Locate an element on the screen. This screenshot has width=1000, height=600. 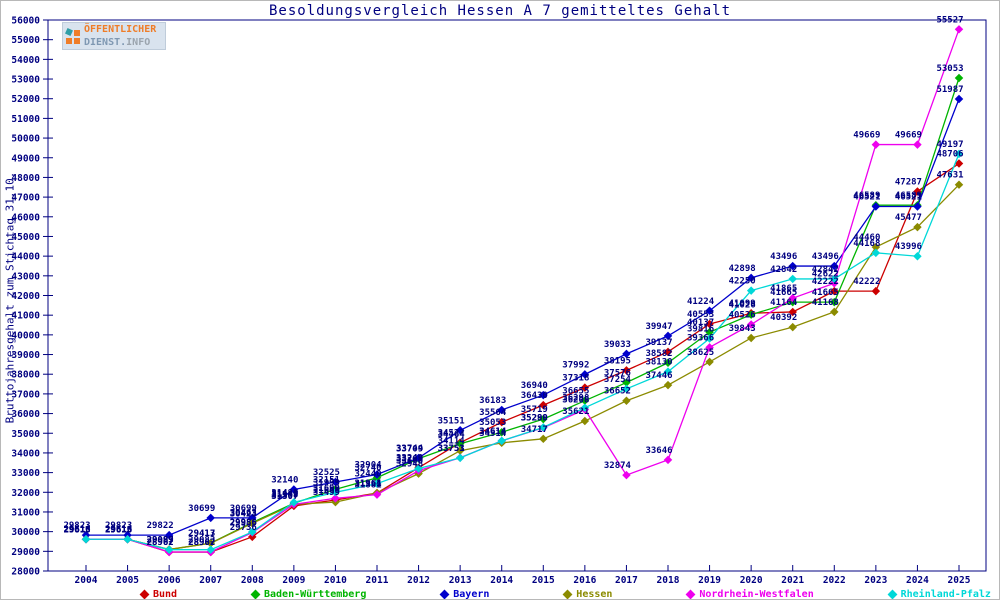
x-tick-label: 2010 is located at coordinates (335, 580).